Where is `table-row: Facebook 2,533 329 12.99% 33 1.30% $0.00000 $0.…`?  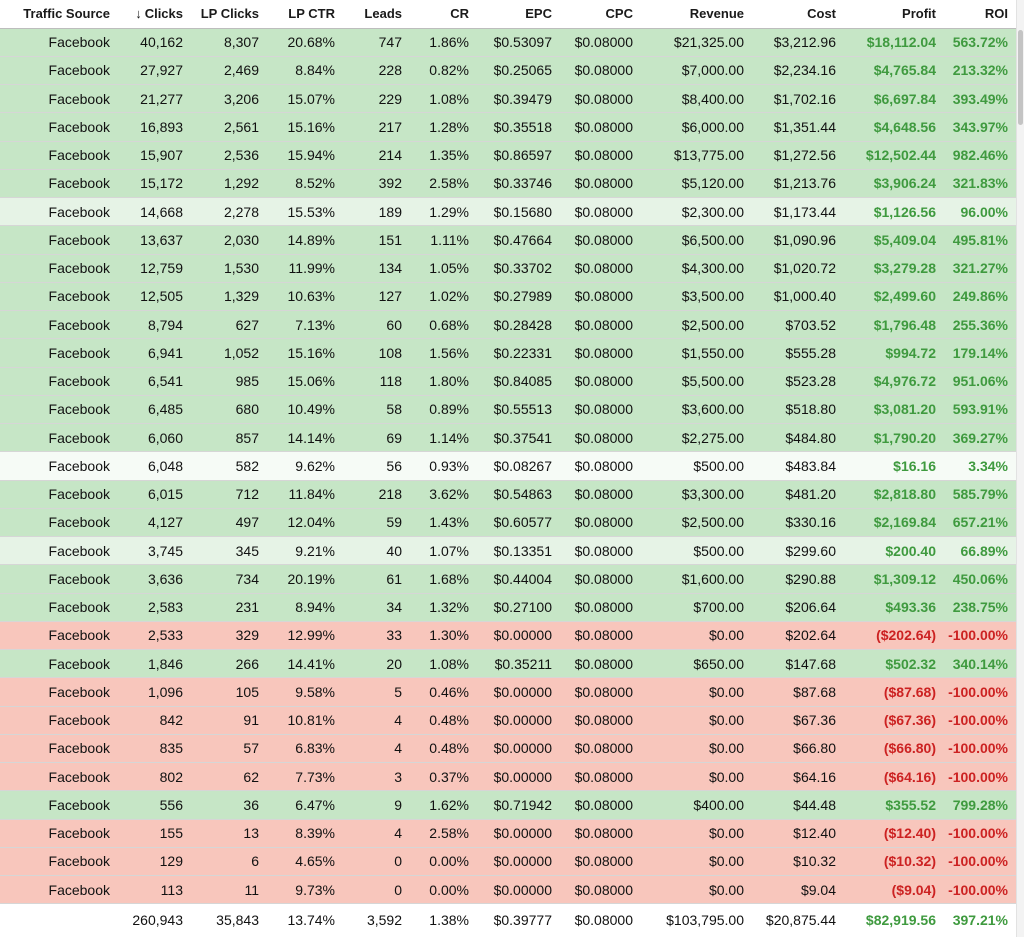
table-row: Facebook 2,533 329 12.99% 33 1.30% $0.00000 $0.… is located at coordinates (508, 636).